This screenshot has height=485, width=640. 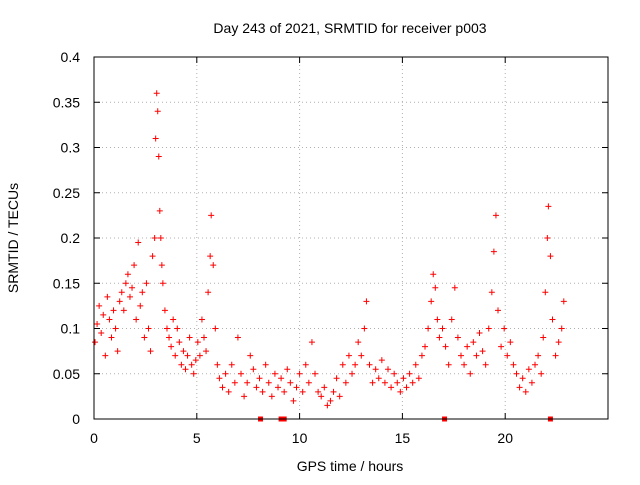 I want to click on y-tick-label: 0.05, so click(x=66, y=374).